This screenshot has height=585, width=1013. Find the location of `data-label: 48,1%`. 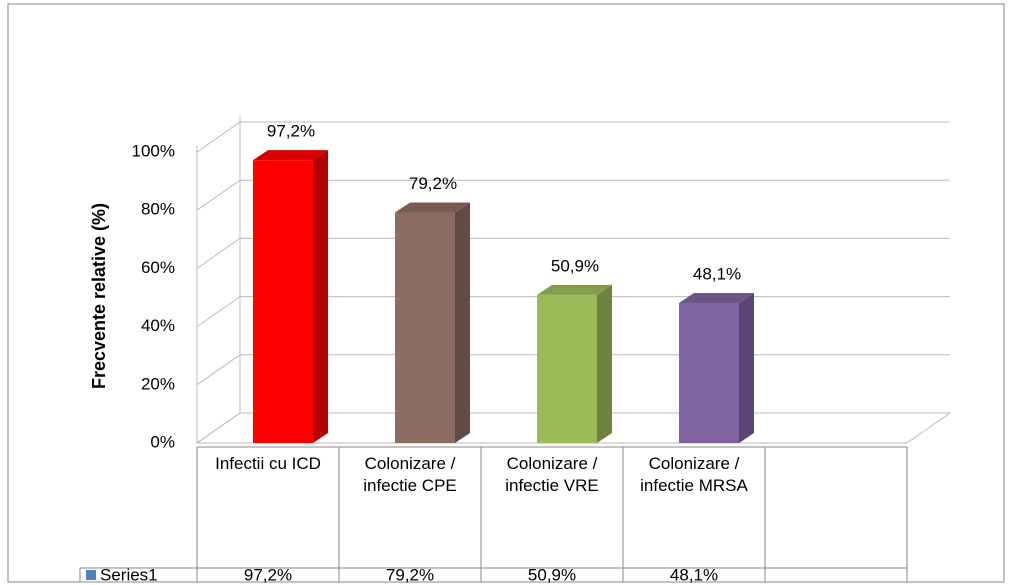

data-label: 48,1% is located at coordinates (717, 274).